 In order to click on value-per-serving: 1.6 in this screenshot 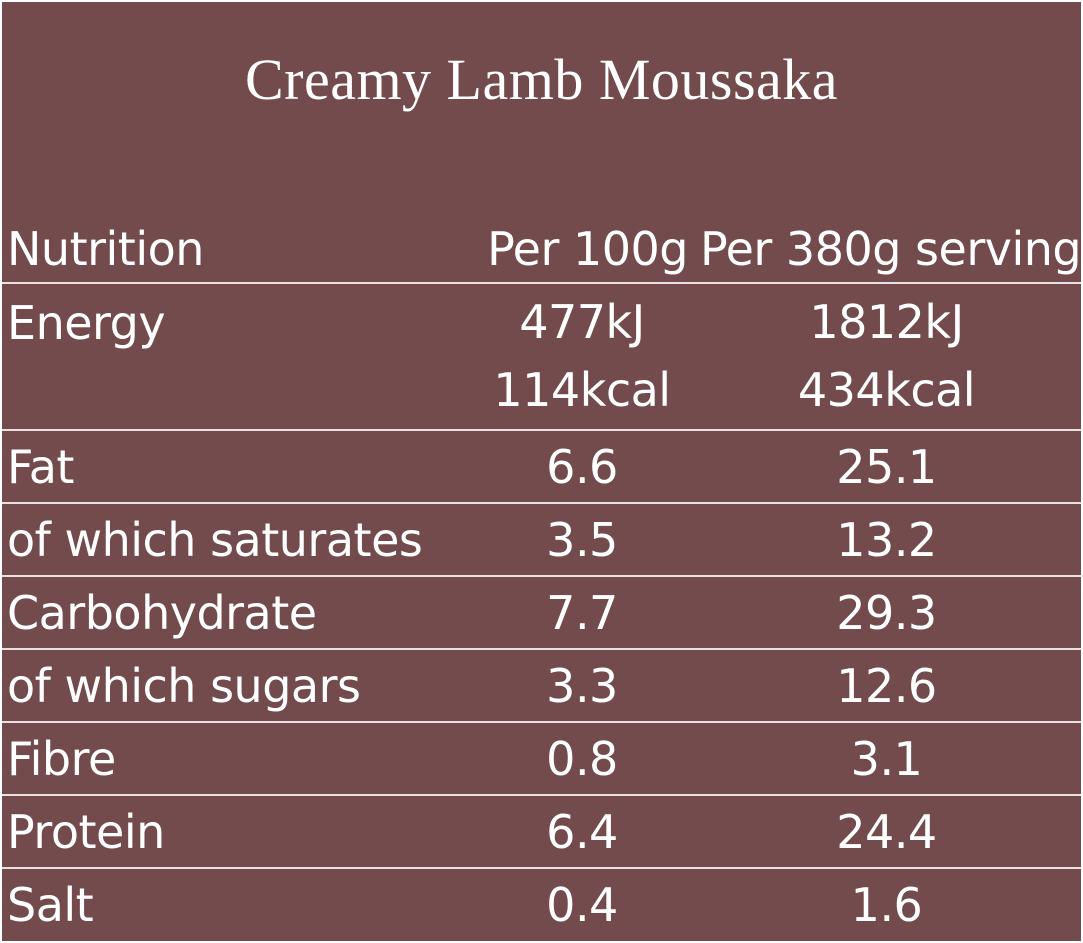, I will do `click(886, 905)`.